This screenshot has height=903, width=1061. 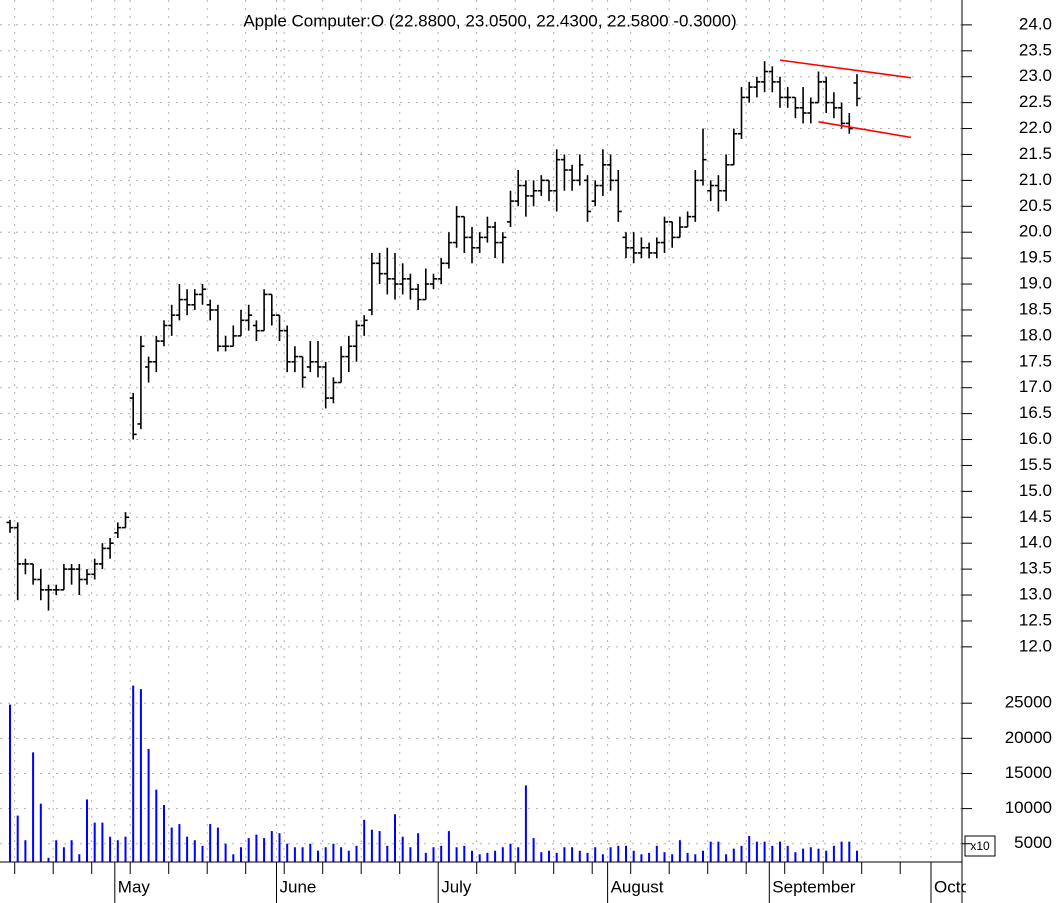 I want to click on x-tick-label: August, so click(x=637, y=886).